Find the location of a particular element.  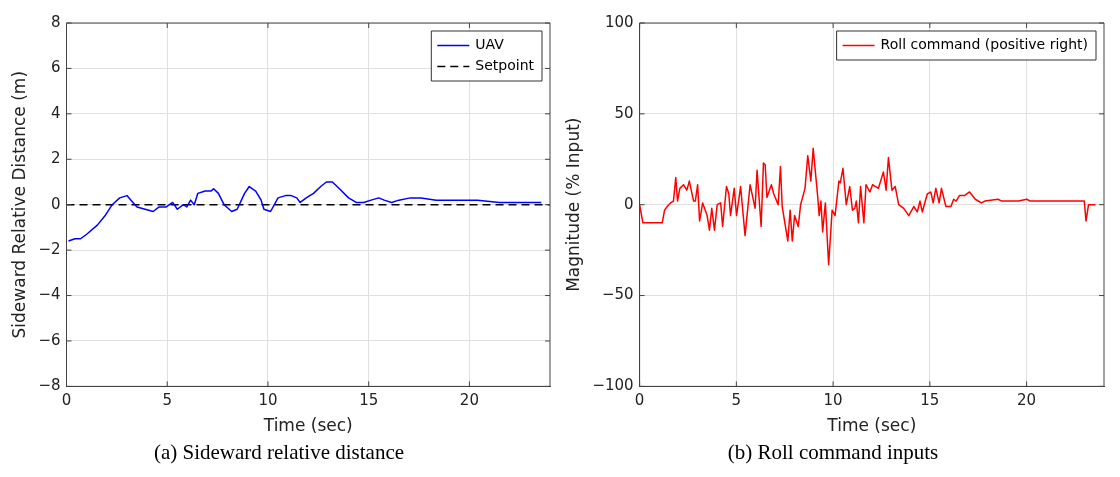

y-tick-label: 100 is located at coordinates (619, 21).